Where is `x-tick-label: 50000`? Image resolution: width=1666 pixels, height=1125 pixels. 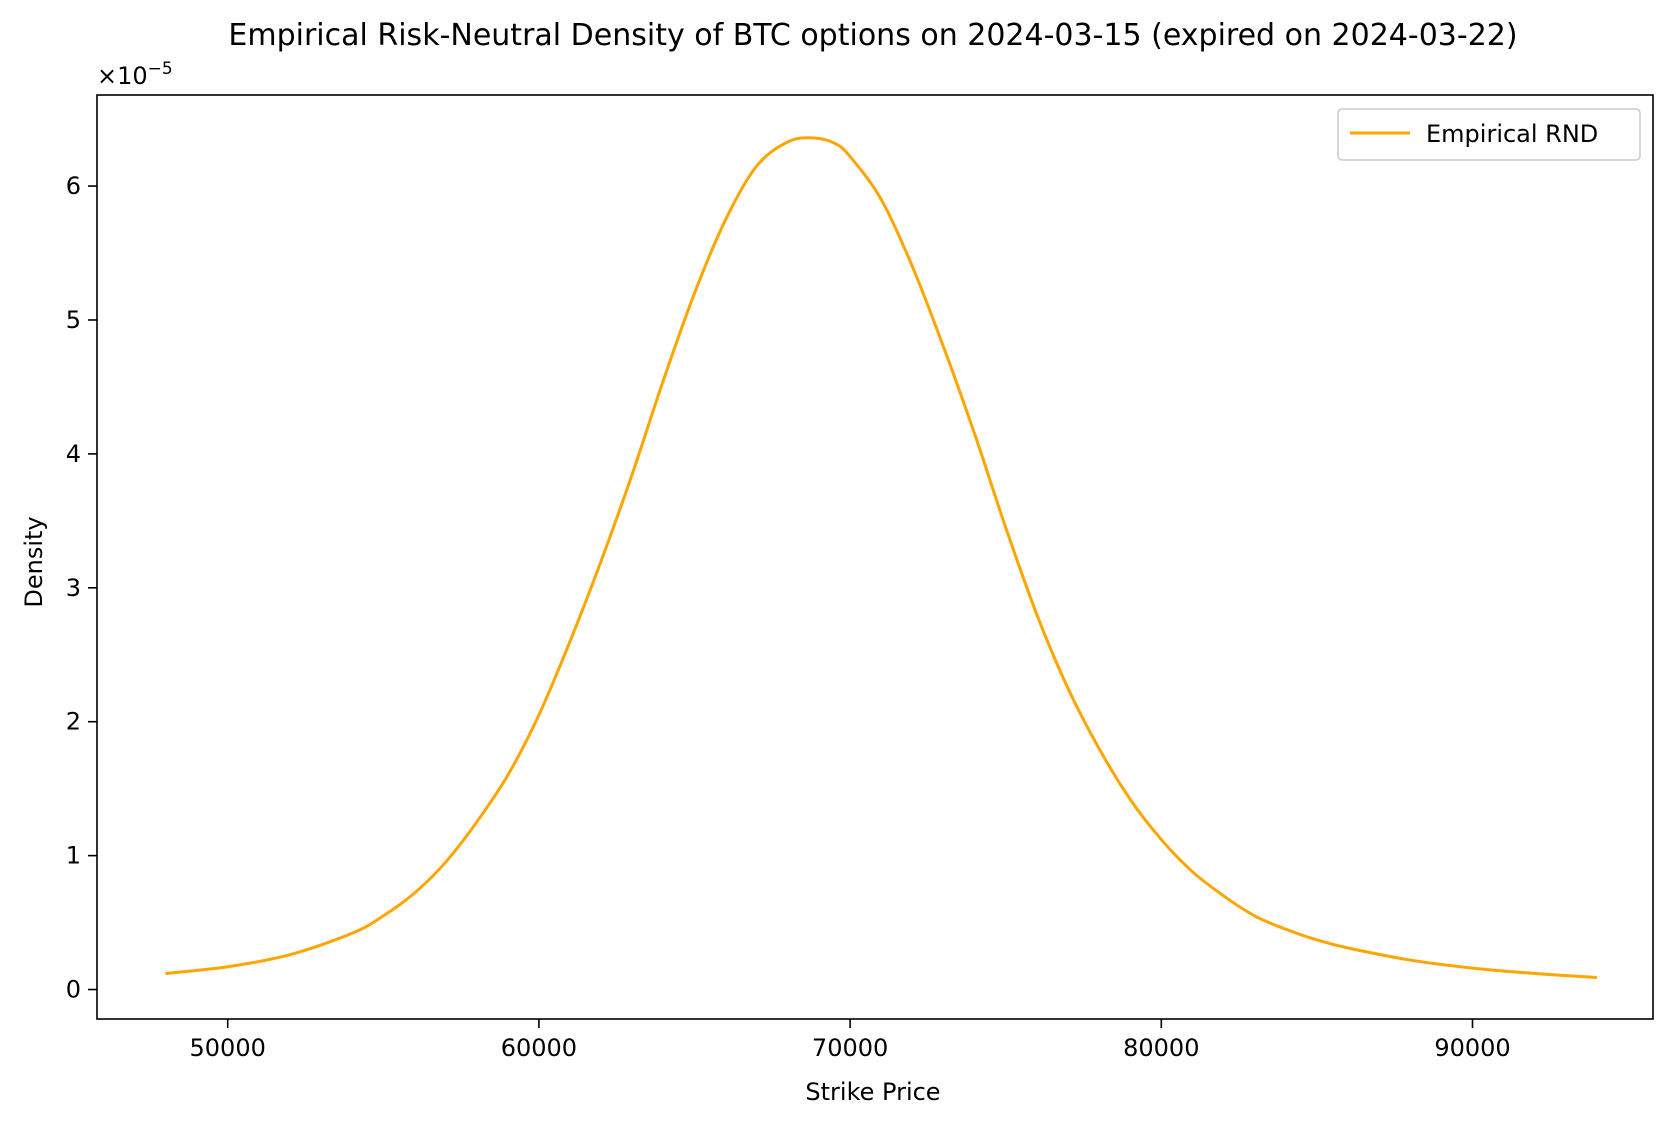
x-tick-label: 50000 is located at coordinates (228, 1048).